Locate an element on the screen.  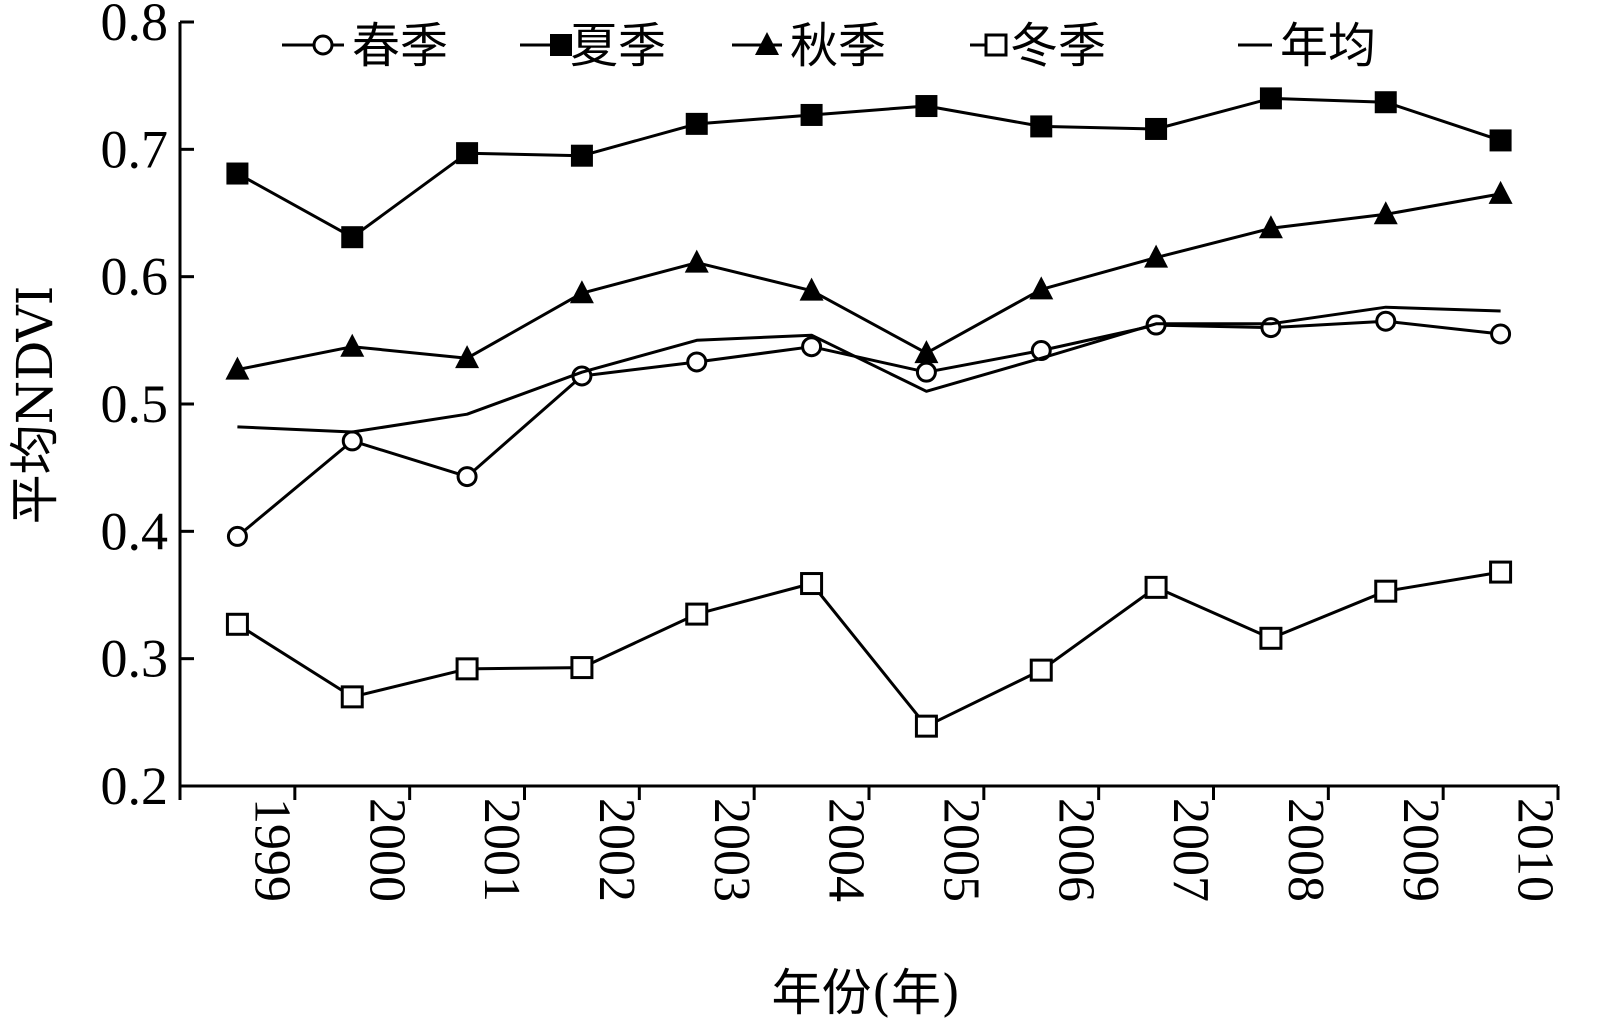
y-ticks: 0.2 0.3 0.4 0.5 0.6 0.7 0.8 is located at coordinates (147, 408).